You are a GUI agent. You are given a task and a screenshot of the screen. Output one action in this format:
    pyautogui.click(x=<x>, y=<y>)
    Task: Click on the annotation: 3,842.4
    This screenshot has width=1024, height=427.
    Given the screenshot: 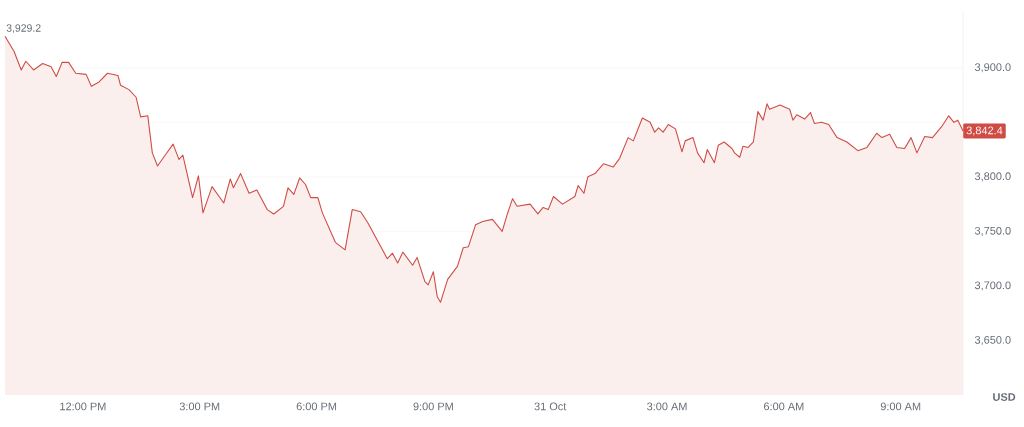 What is the action you would take?
    pyautogui.click(x=984, y=131)
    